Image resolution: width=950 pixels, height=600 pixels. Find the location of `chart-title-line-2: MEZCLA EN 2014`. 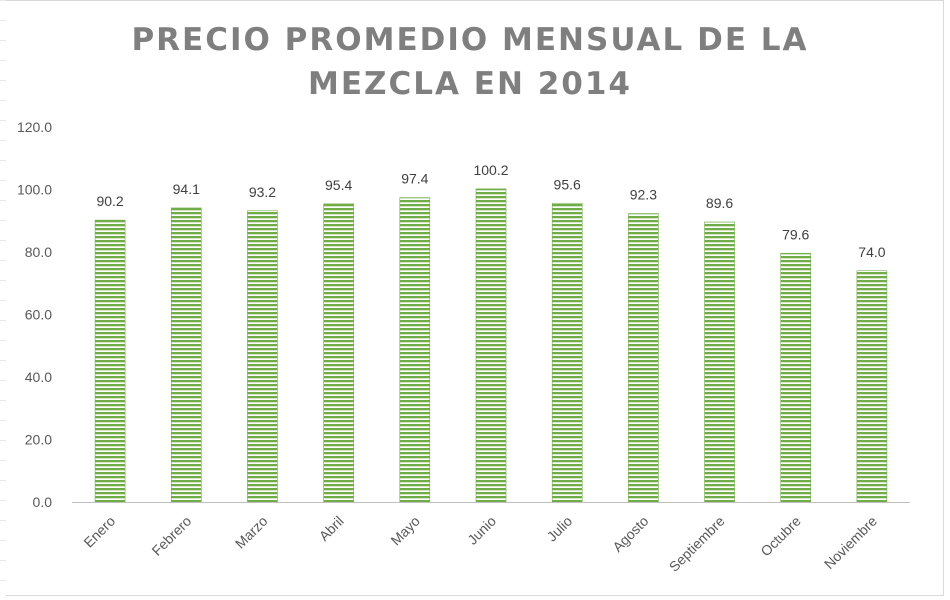

chart-title-line-2: MEZCLA EN 2014 is located at coordinates (470, 84).